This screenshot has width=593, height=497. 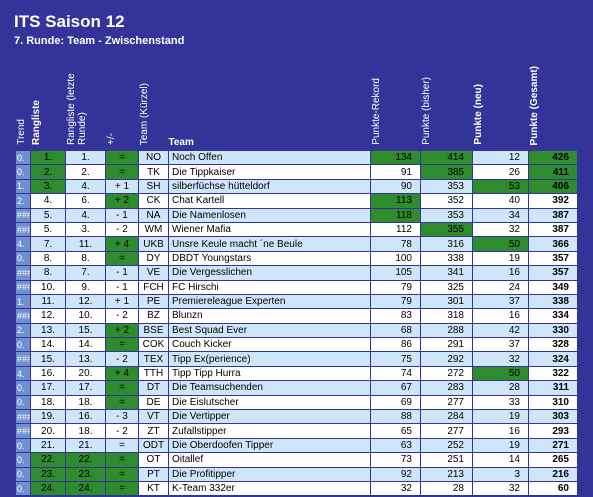 What do you see at coordinates (501, 106) in the screenshot?
I see `column-header: Punkte (neu)` at bounding box center [501, 106].